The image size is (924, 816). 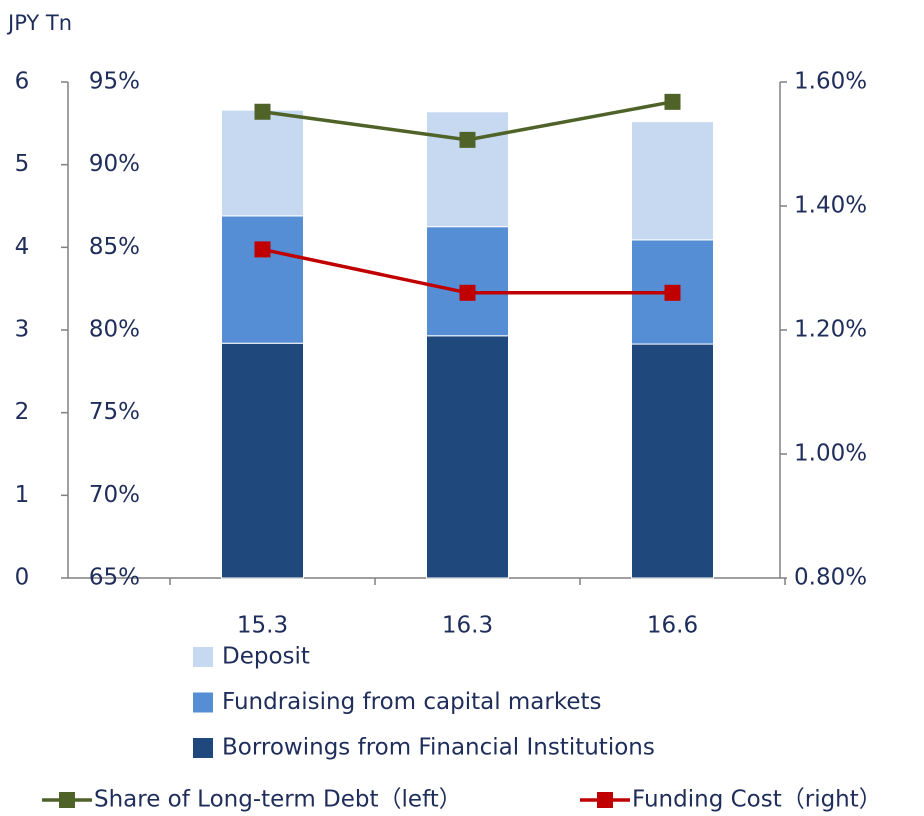 I want to click on x-tick-label: 15.3, so click(x=262, y=626).